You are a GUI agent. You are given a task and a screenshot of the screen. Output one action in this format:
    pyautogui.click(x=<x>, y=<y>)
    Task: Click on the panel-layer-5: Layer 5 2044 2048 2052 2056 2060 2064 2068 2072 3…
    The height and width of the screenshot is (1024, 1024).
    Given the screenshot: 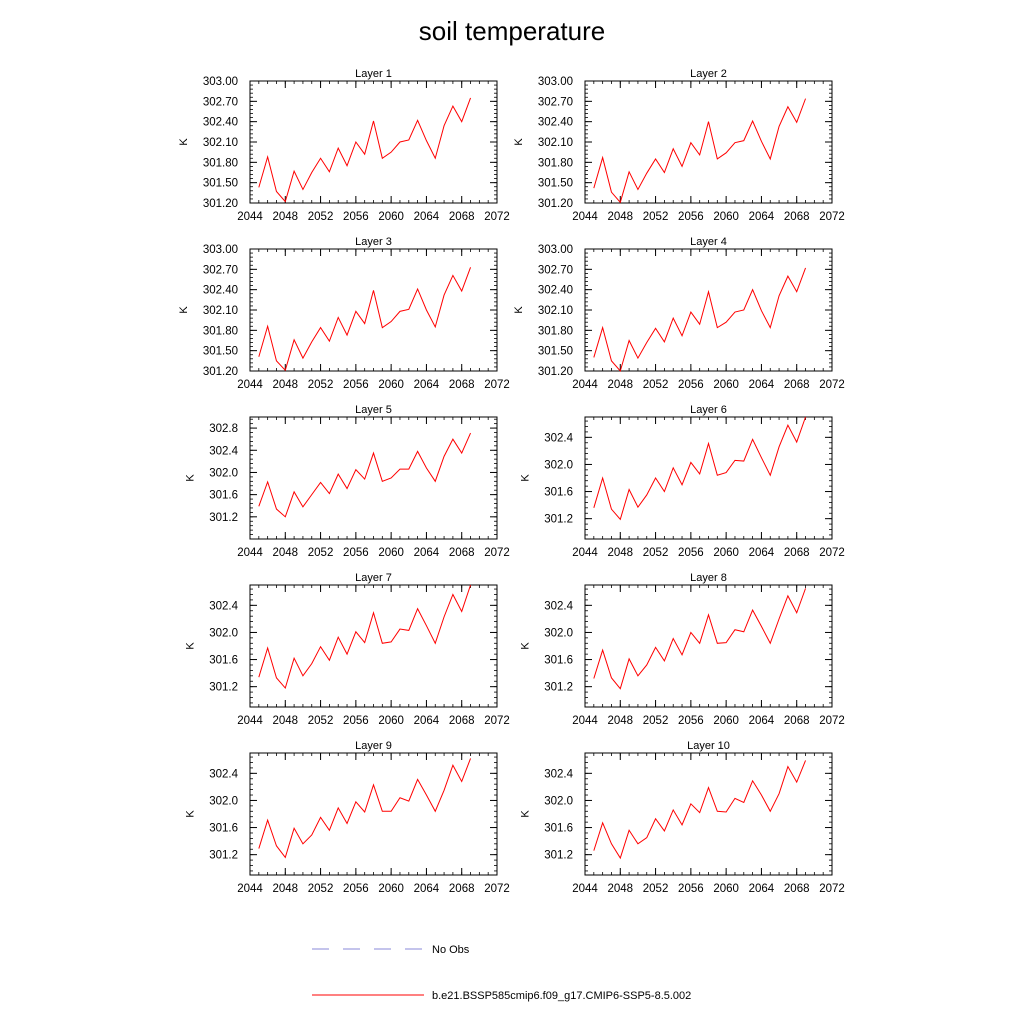 What is the action you would take?
    pyautogui.click(x=347, y=481)
    